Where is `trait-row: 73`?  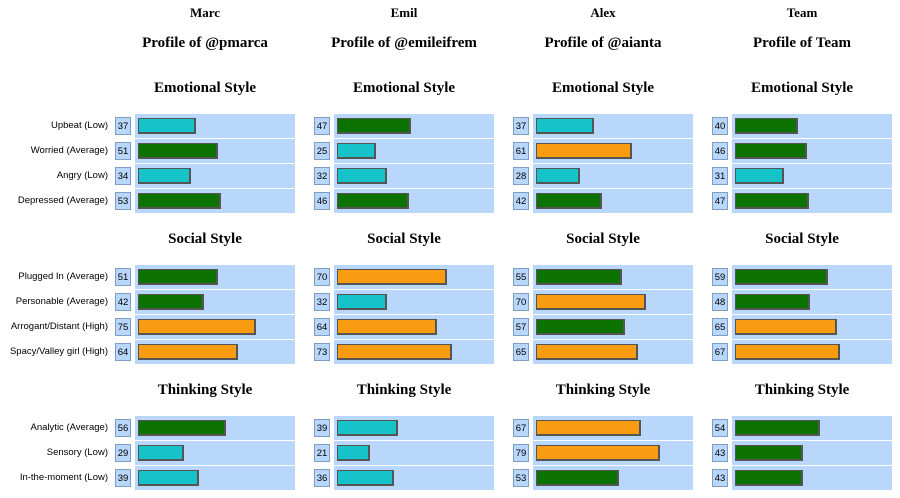
trait-row: 73 is located at coordinates (404, 352).